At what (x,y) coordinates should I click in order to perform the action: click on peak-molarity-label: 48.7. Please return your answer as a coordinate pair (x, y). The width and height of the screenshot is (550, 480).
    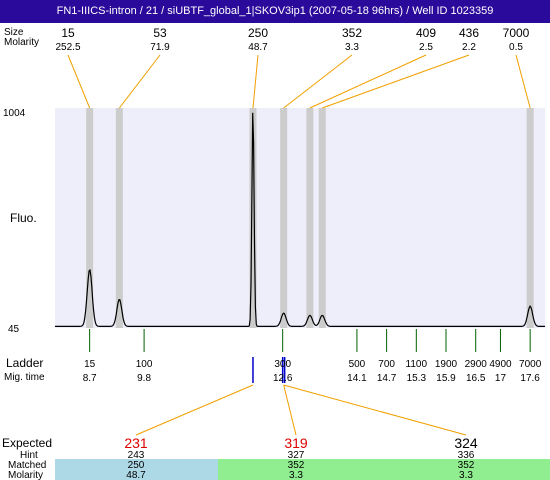
    Looking at the image, I should click on (258, 47).